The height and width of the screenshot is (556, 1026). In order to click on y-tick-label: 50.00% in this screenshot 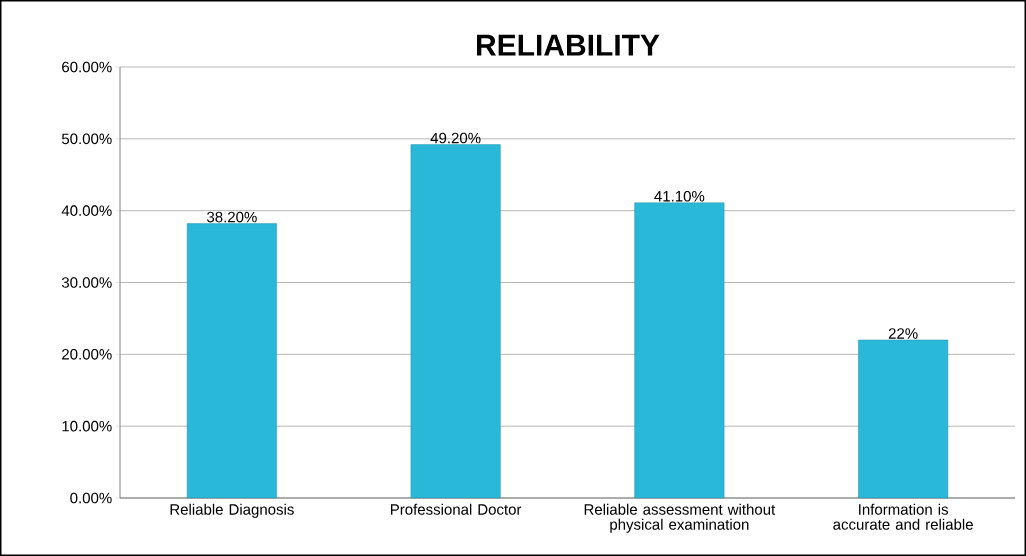, I will do `click(86, 139)`.